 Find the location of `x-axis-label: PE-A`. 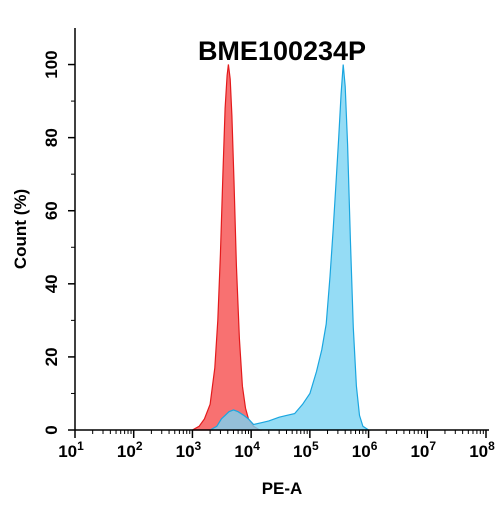

x-axis-label: PE-A is located at coordinates (282, 488).